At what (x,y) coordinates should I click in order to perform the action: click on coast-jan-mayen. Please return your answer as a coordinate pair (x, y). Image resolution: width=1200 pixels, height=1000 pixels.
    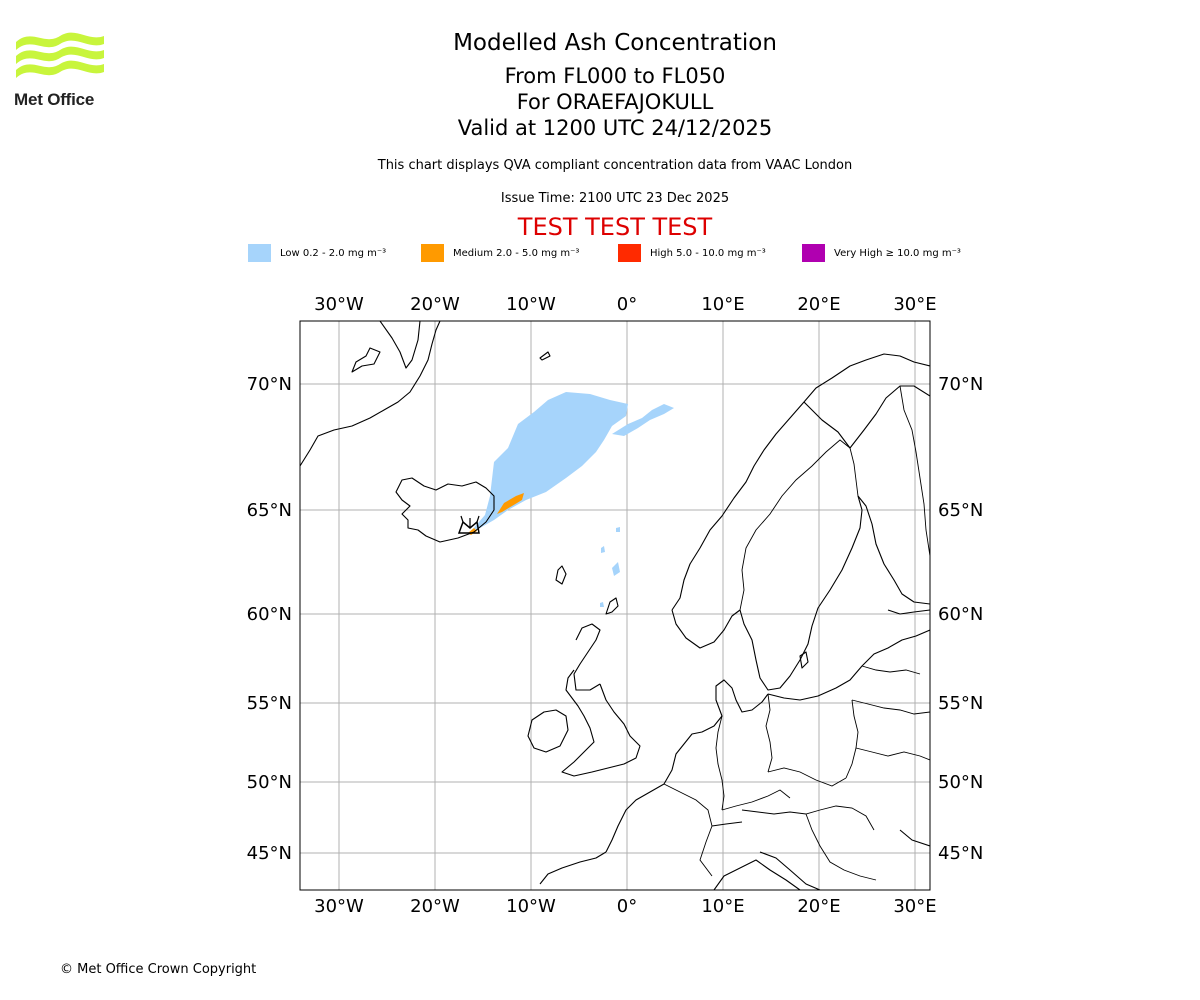
    Looking at the image, I should click on (545, 356).